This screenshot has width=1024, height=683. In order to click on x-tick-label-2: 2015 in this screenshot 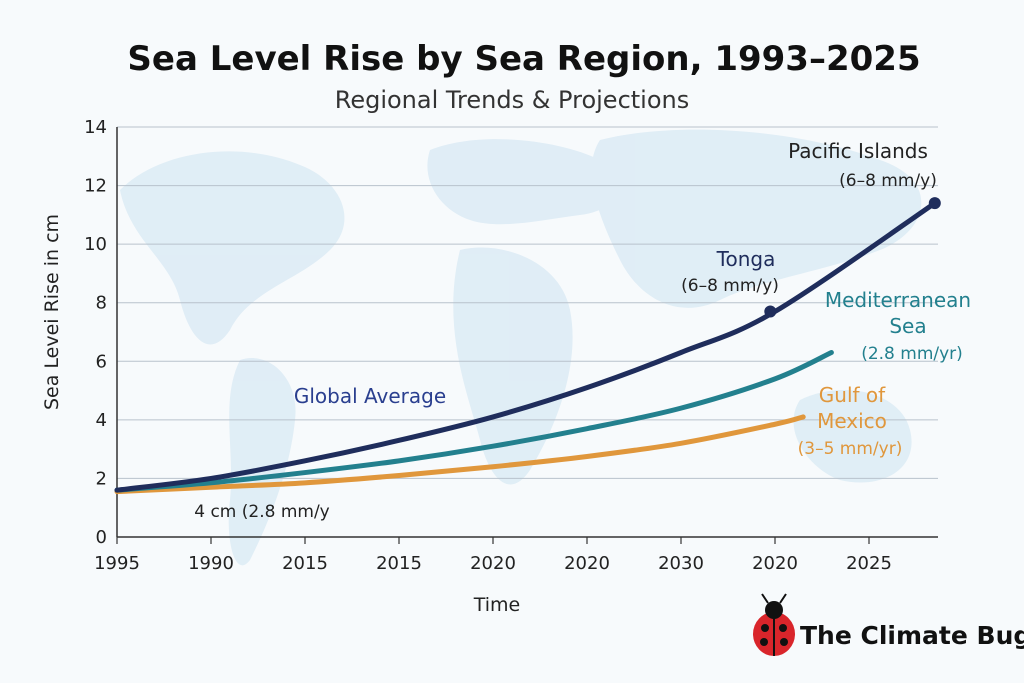, I will do `click(305, 563)`.